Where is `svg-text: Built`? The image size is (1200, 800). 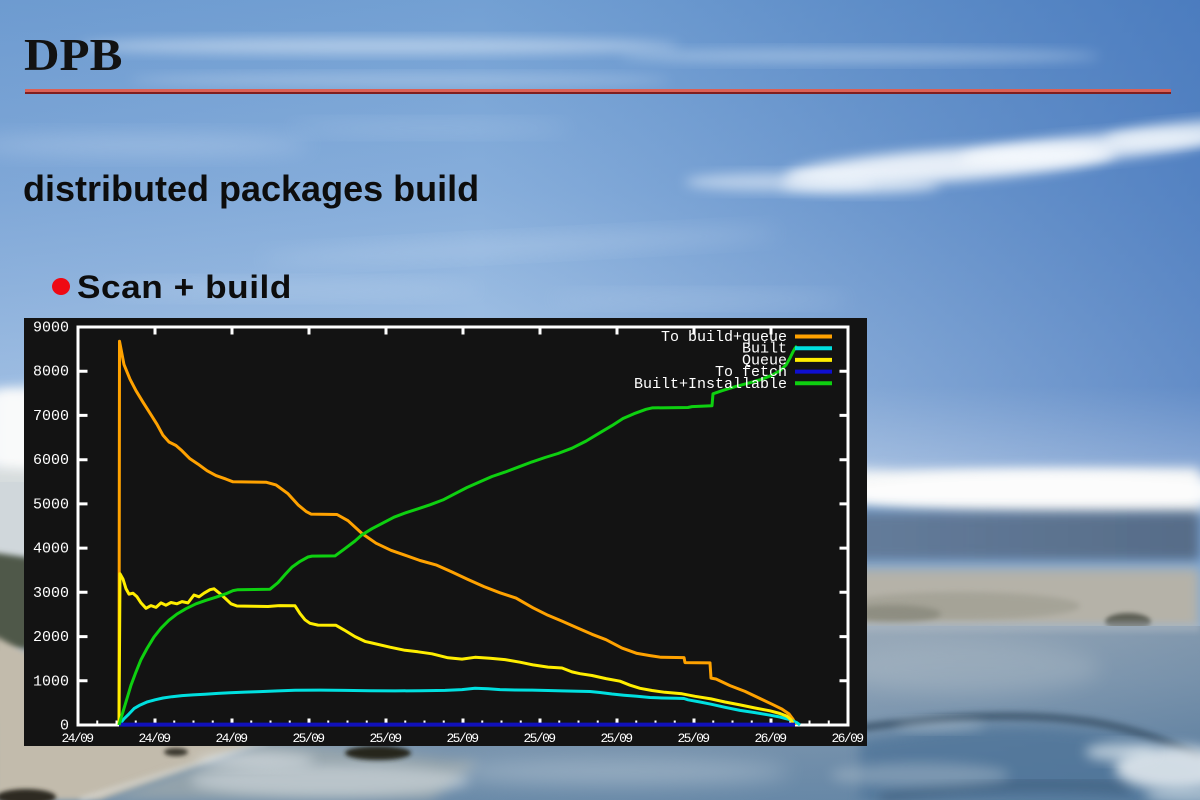
svg-text: Built is located at coordinates (764, 349).